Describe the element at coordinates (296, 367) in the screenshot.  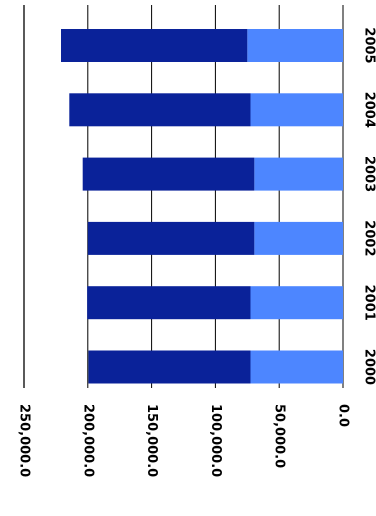
I see `bar-segment-2000-light` at that location.